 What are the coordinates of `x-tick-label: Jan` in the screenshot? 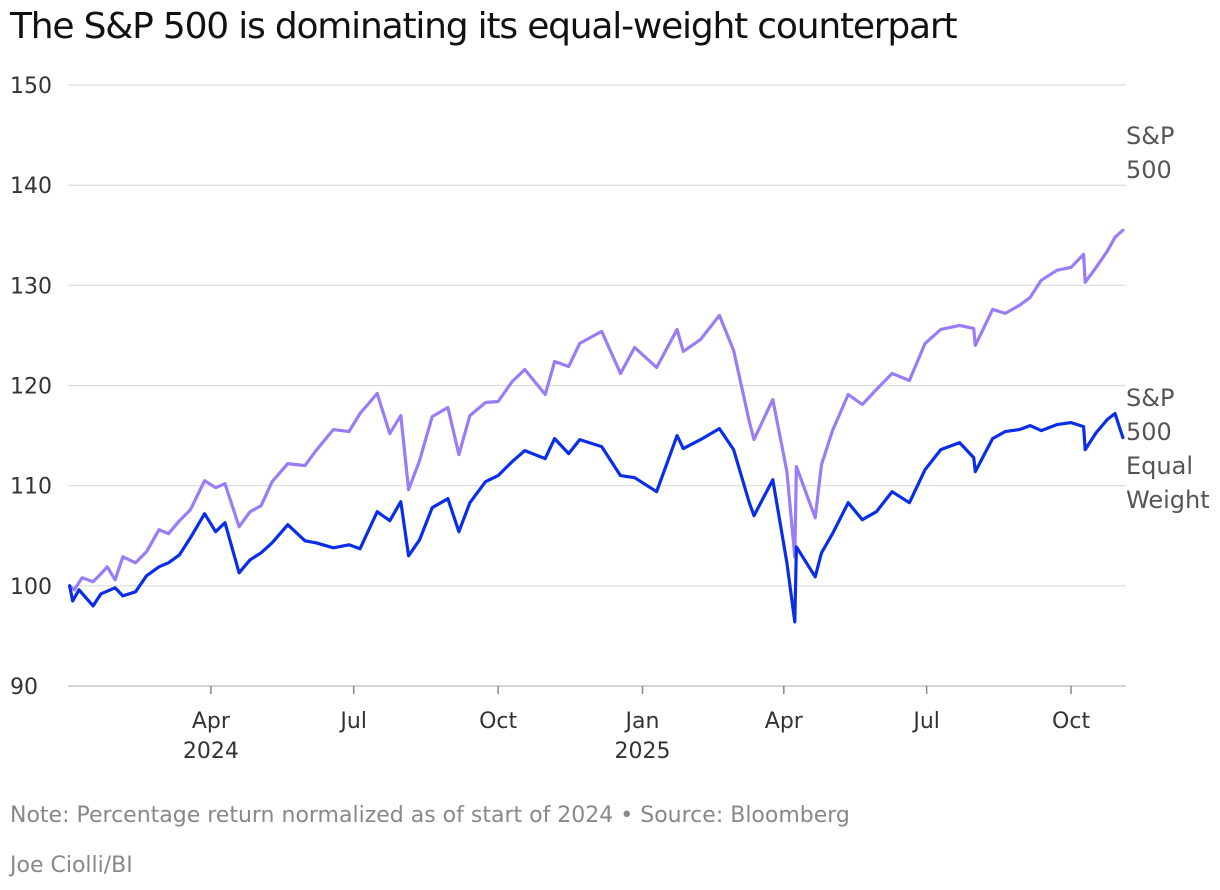 It's located at (642, 721).